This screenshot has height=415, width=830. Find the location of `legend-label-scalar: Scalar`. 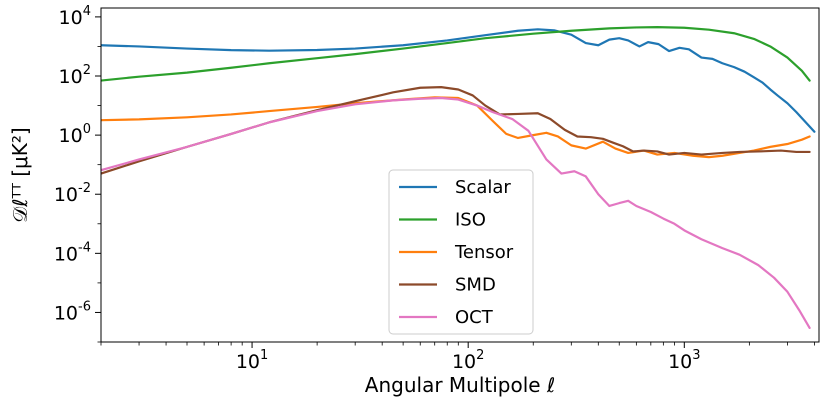

legend-label-scalar: Scalar is located at coordinates (483, 187).